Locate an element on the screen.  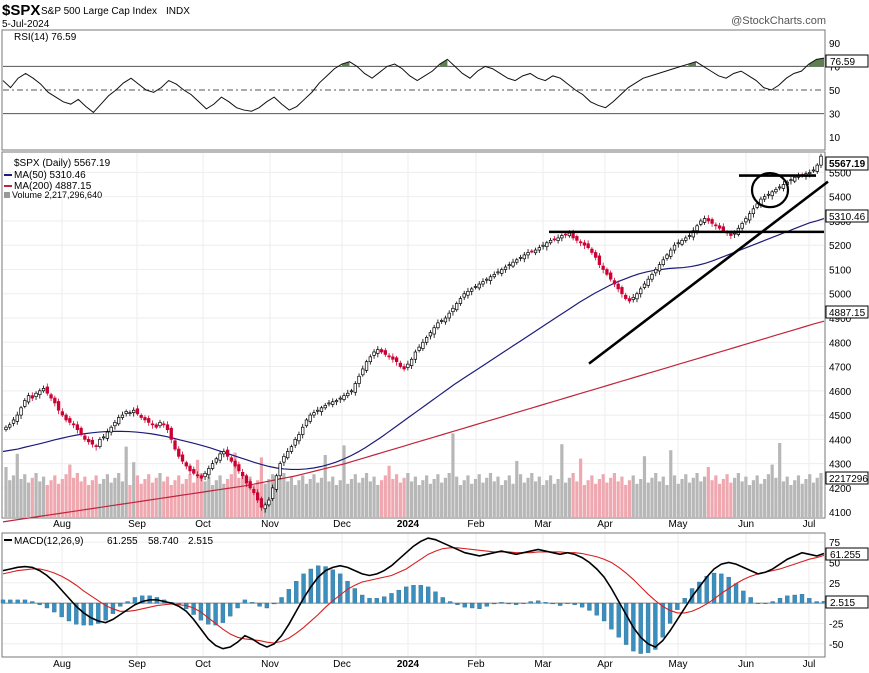
price-y-tick: 5100 is located at coordinates (840, 270).